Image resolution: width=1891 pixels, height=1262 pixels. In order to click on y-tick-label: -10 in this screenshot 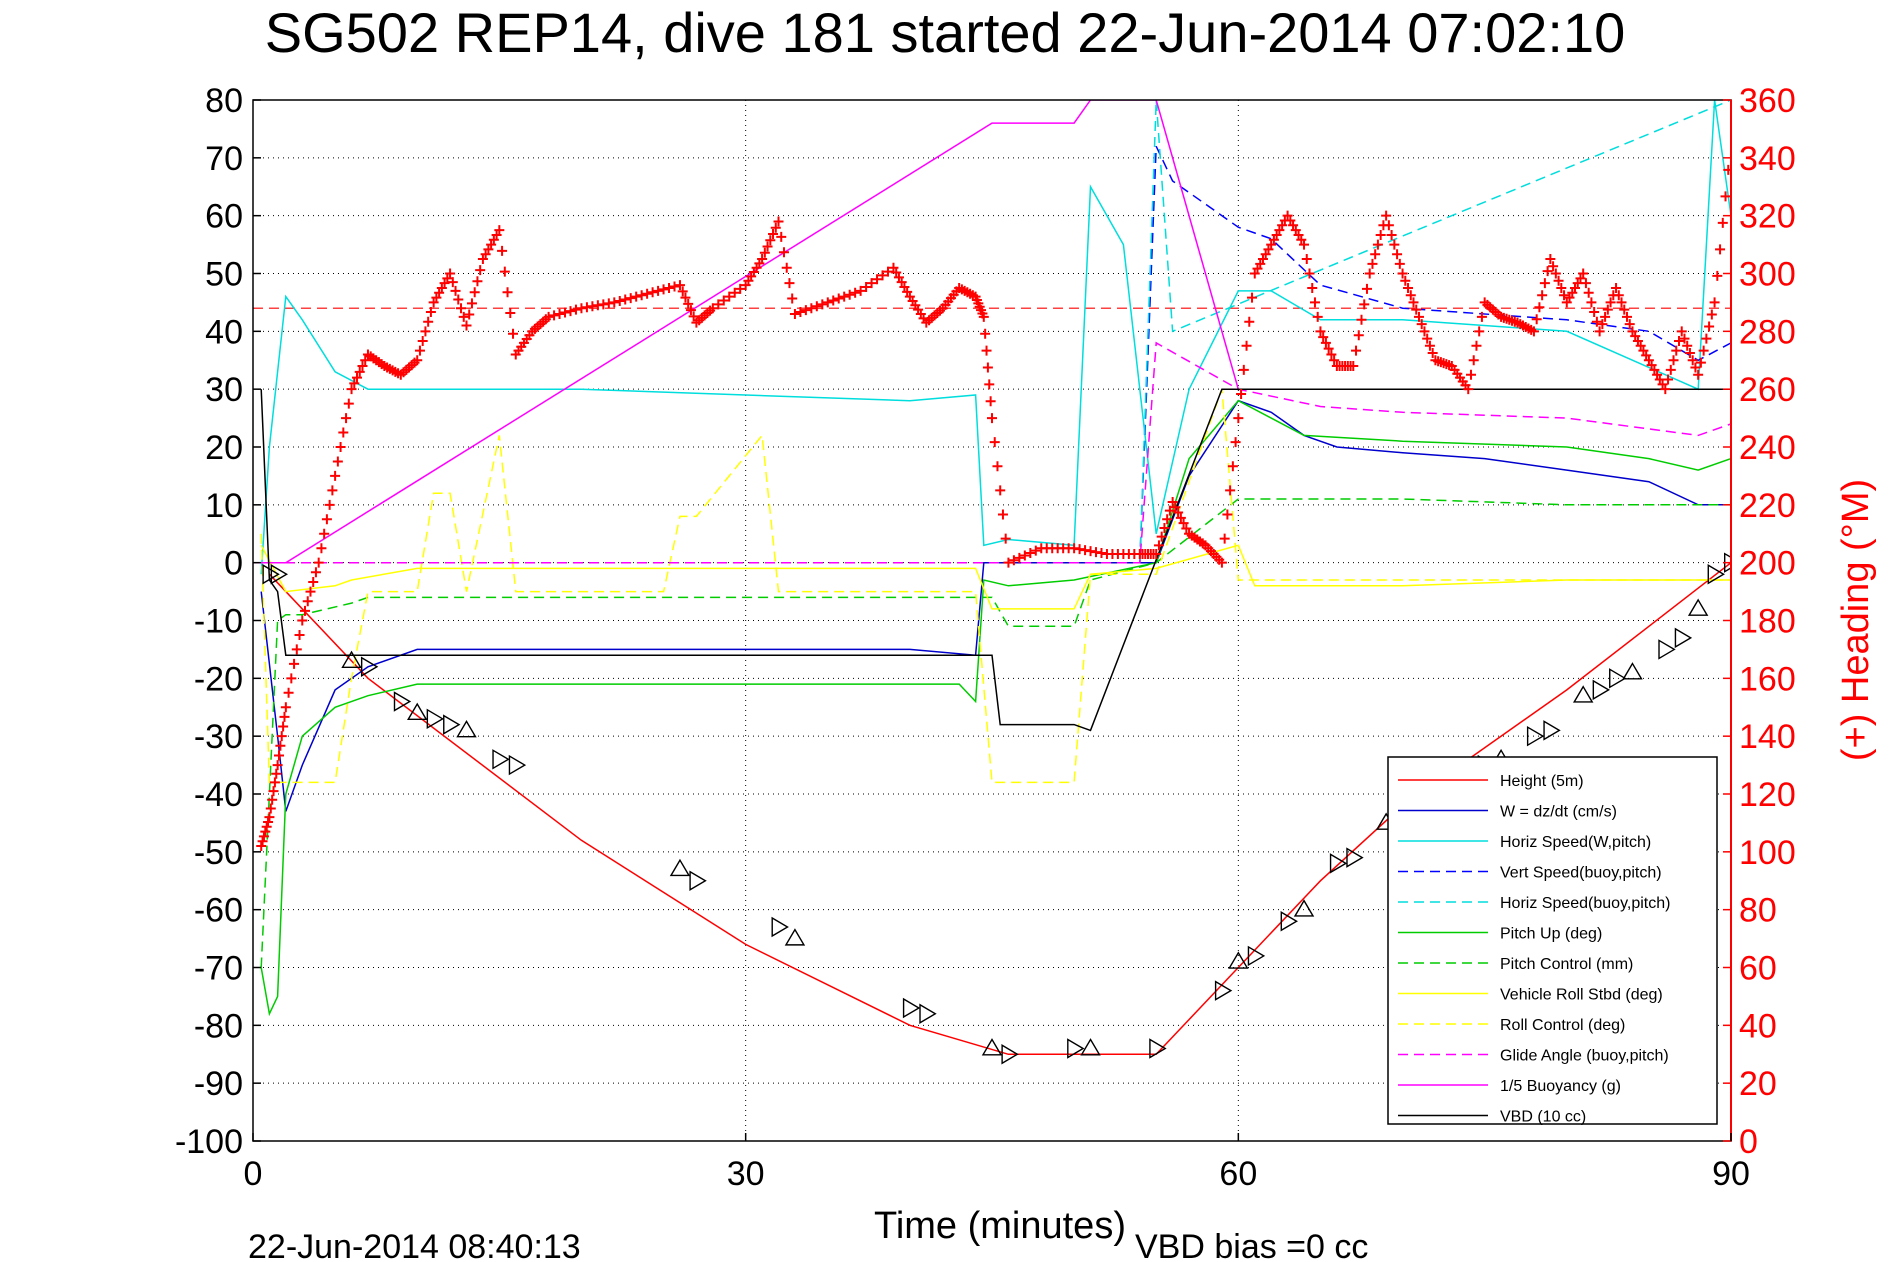, I will do `click(218, 622)`.